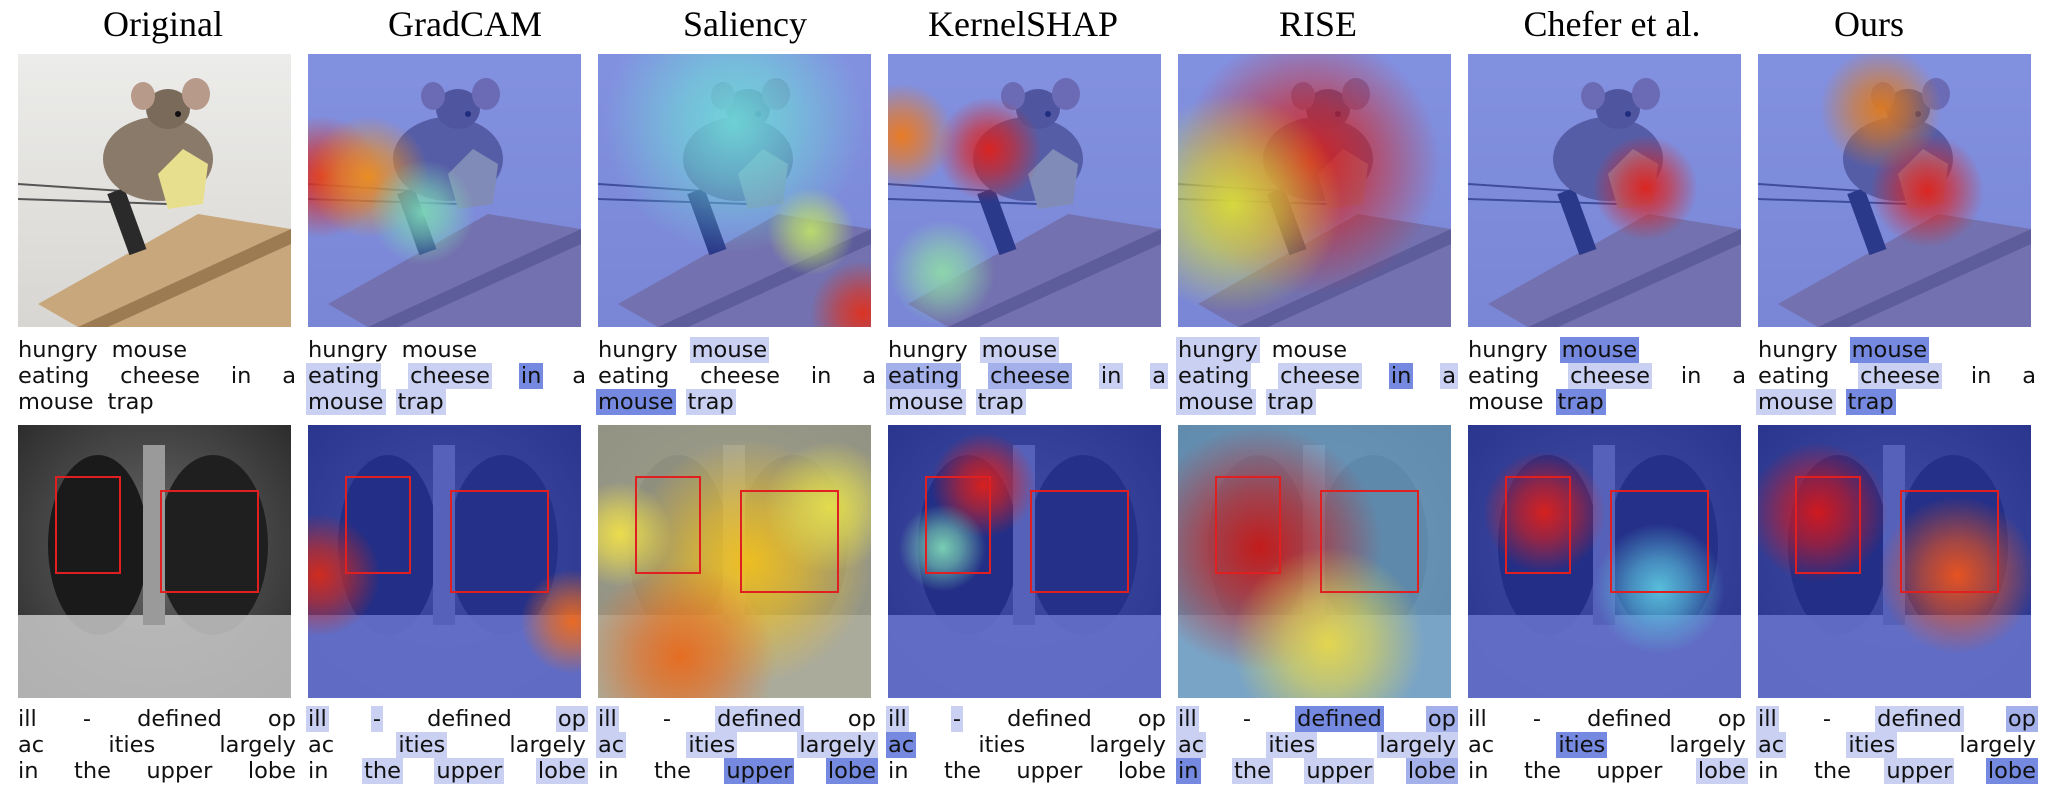 Image resolution: width=2046 pixels, height=794 pixels. Describe the element at coordinates (1997, 745) in the screenshot. I see `token: largely` at that location.